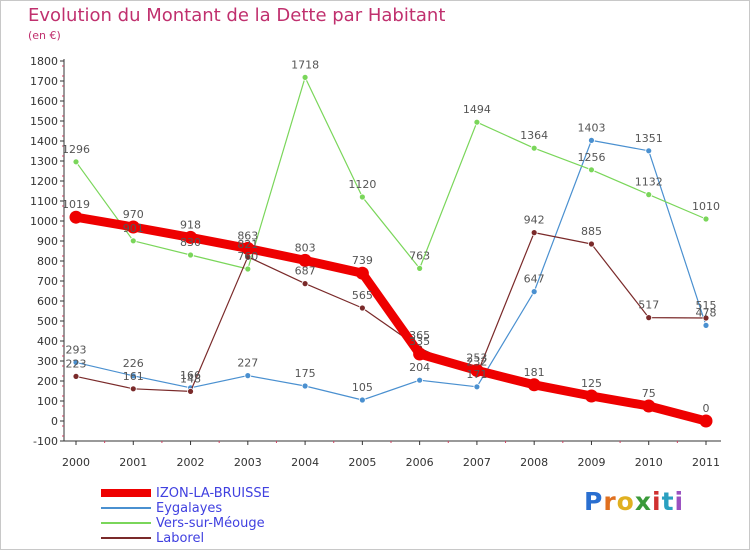 This screenshot has width=750, height=550. Describe the element at coordinates (591, 127) in the screenshot. I see `data-label: 1403` at that location.